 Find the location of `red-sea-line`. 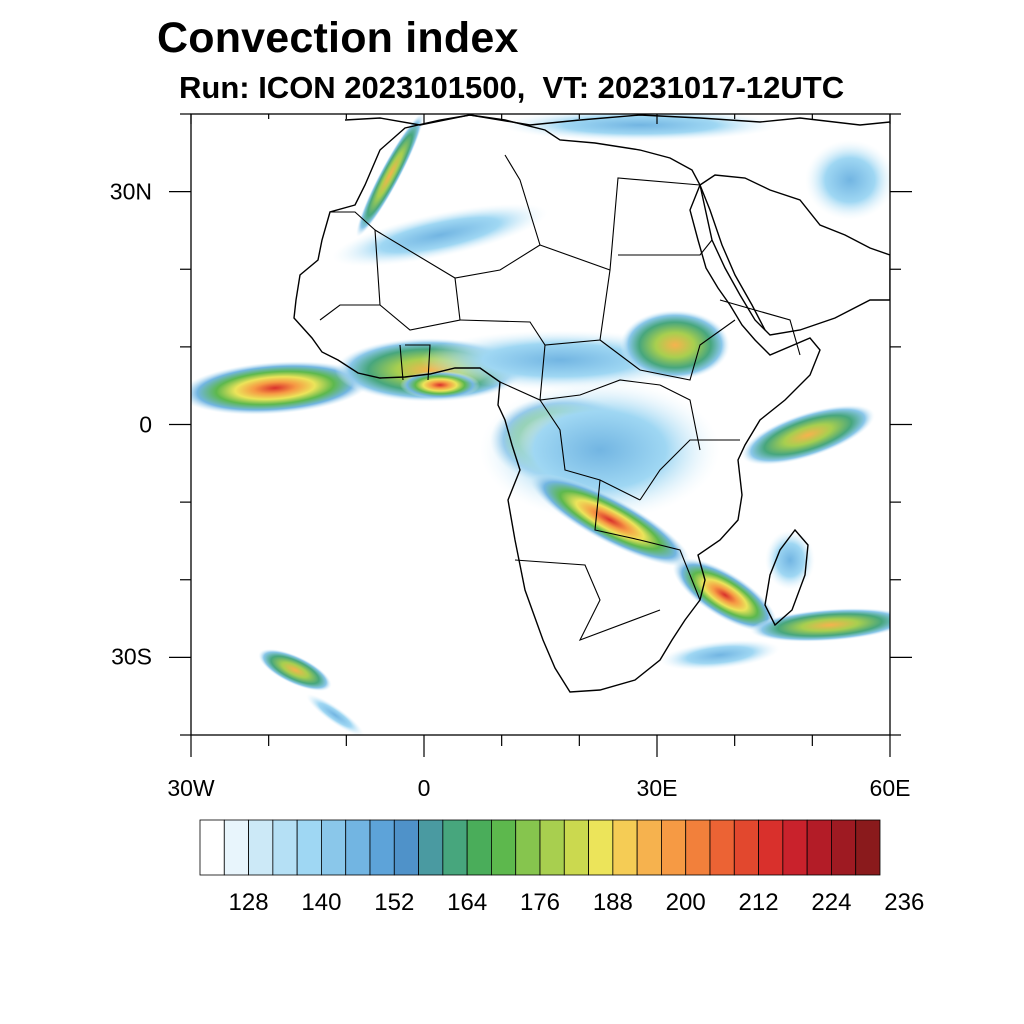

red-sea-line is located at coordinates (732, 257).